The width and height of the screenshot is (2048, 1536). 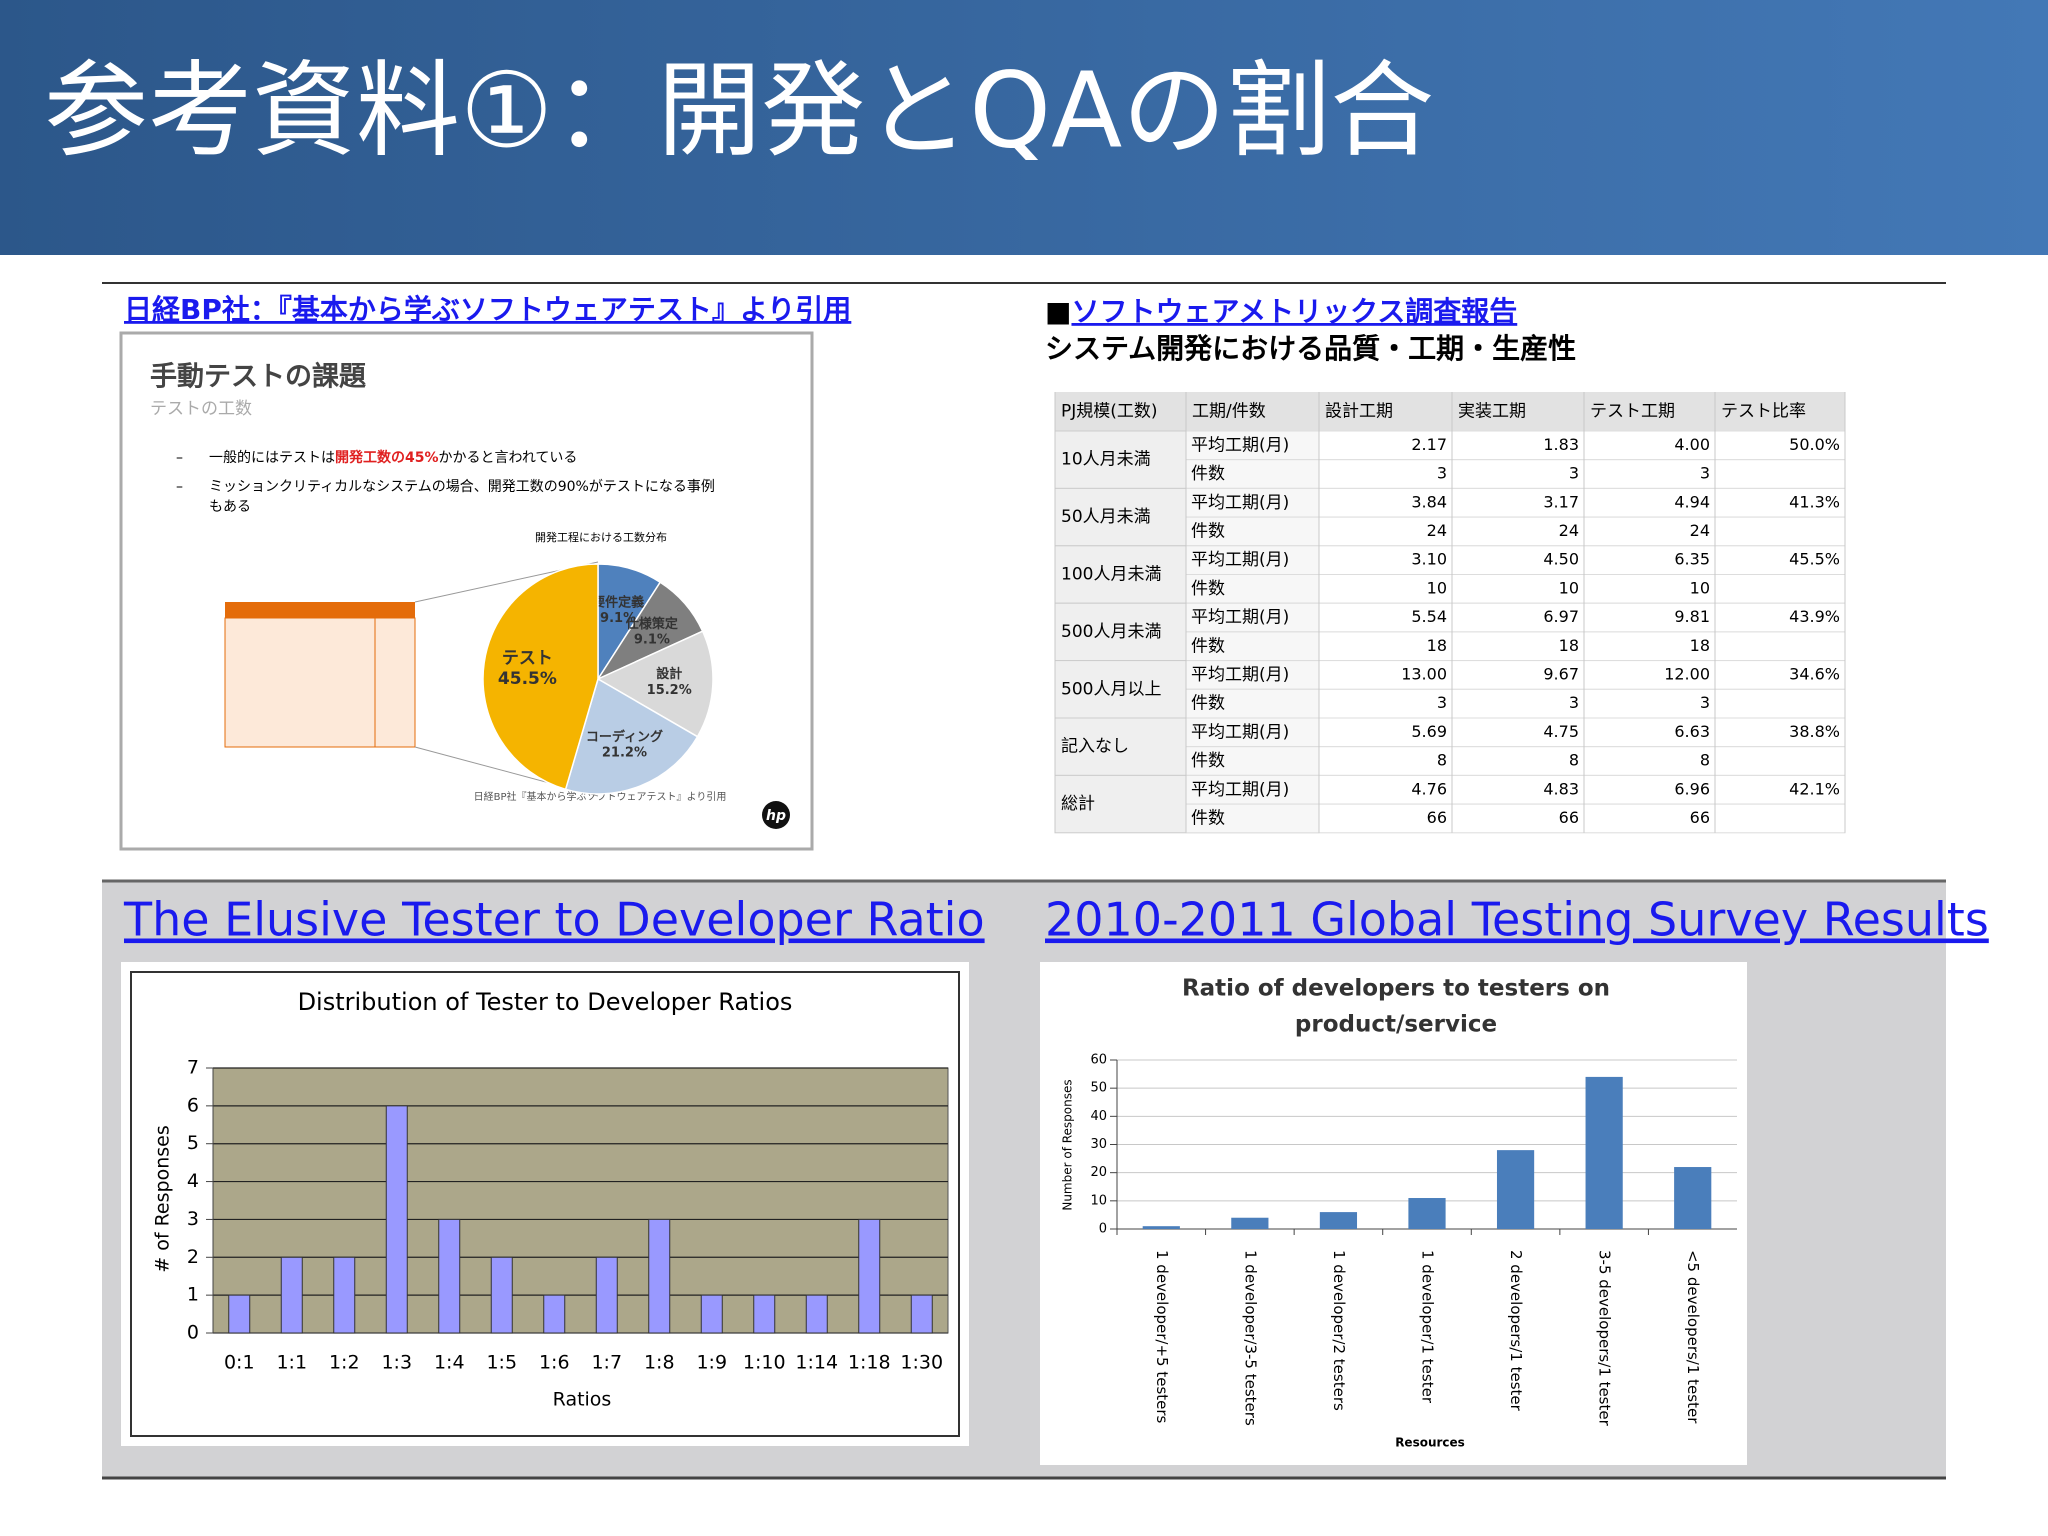 I want to click on table-header: 実装工期, so click(x=1492, y=412).